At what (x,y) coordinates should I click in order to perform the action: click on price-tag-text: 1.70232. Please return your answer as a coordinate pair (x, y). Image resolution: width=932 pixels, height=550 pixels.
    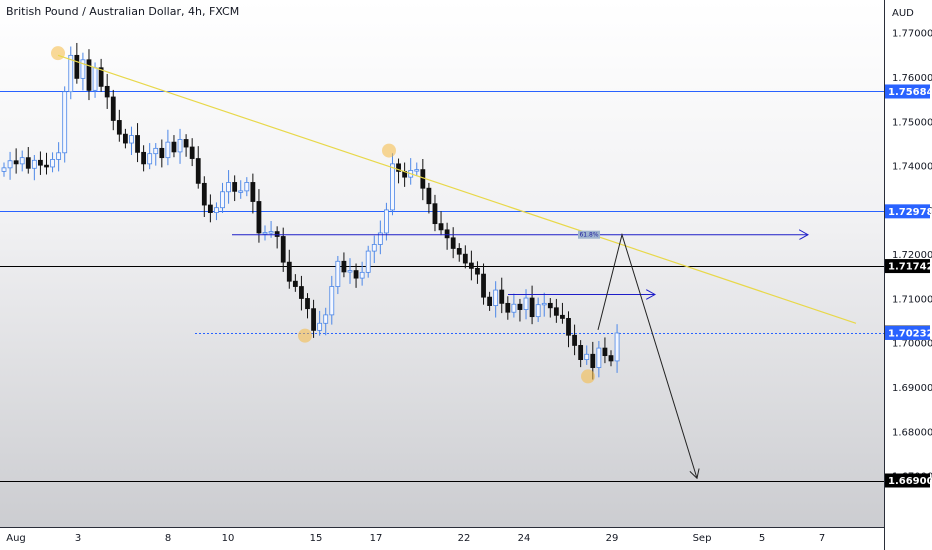
    Looking at the image, I should click on (910, 333).